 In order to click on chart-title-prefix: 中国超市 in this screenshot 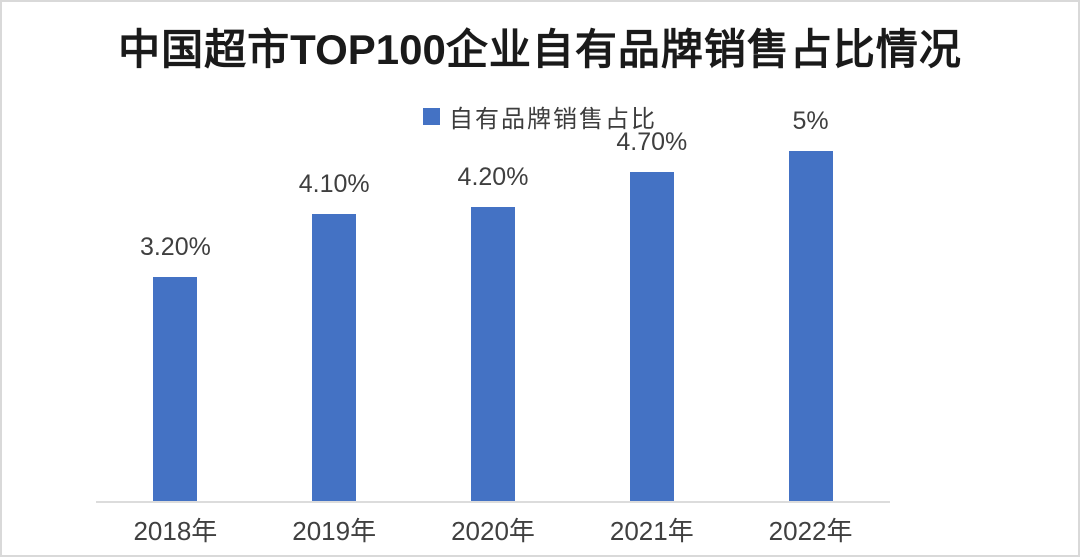, I will do `click(204, 51)`.